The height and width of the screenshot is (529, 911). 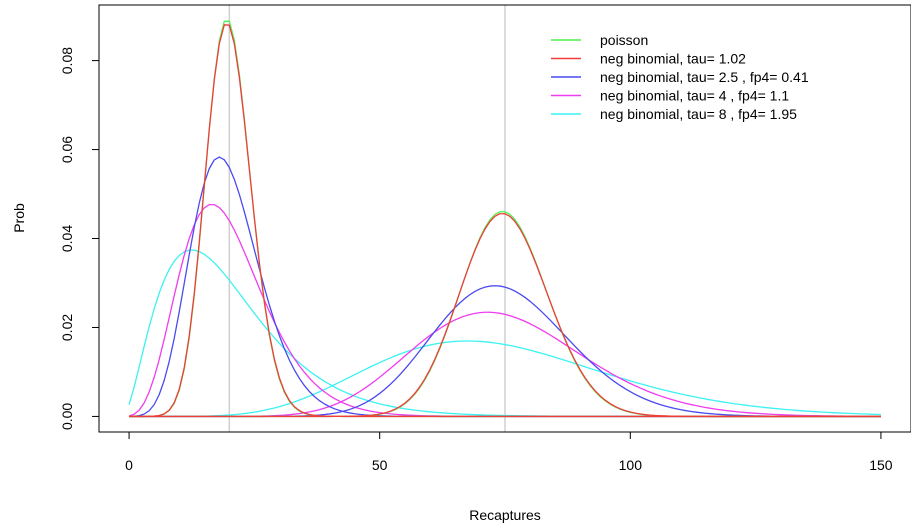 I want to click on x-tick-label: 50, so click(x=380, y=465).